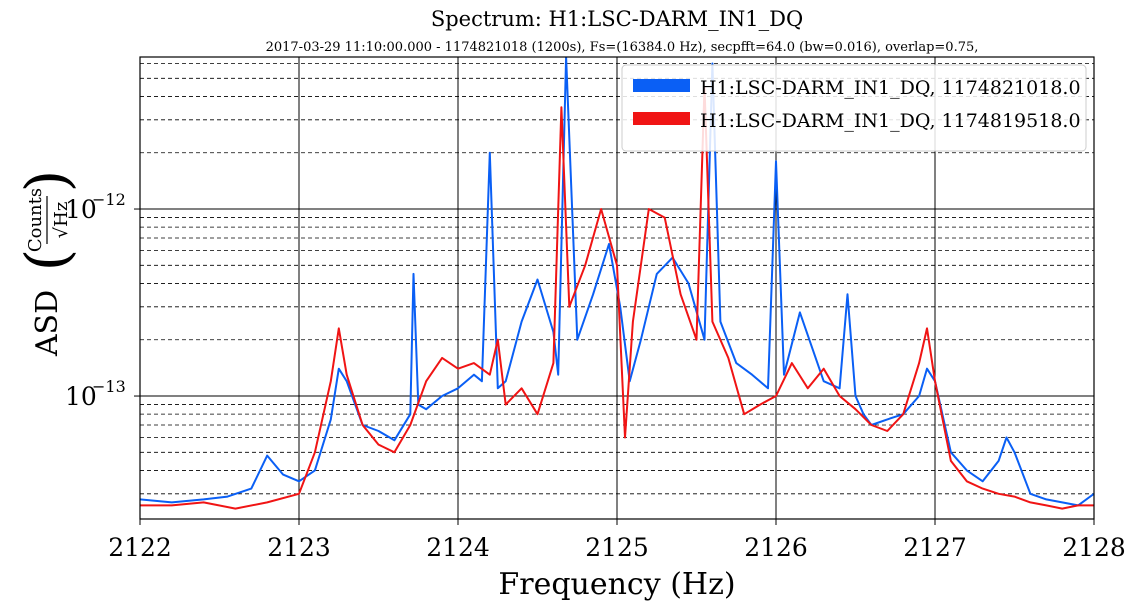  I want to click on y-axis-label: ASD ( Counts √Hz ), so click(47, 263).